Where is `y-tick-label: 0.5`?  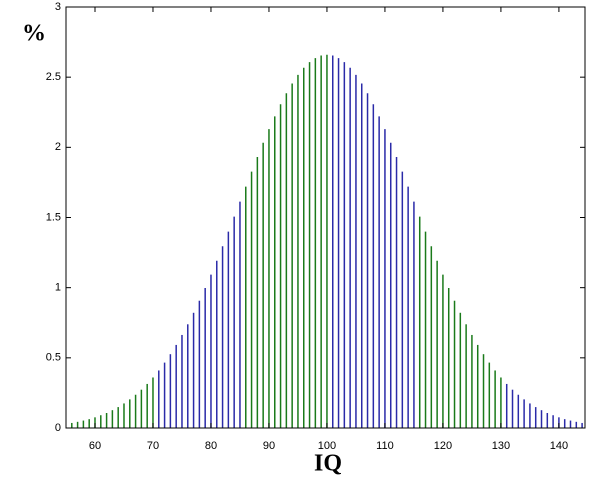
y-tick-label: 0.5 is located at coordinates (53, 358).